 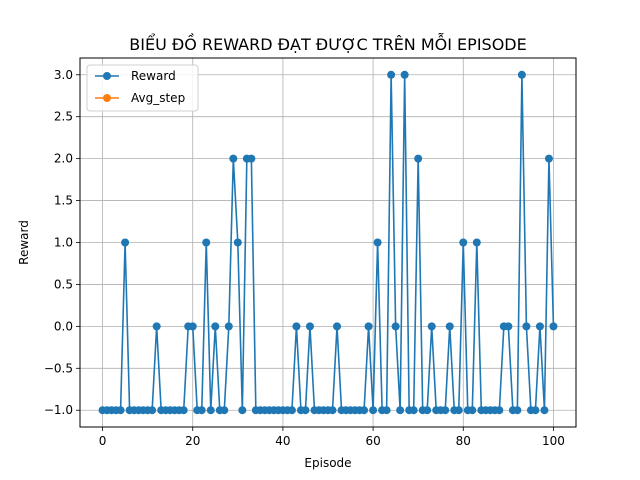 What do you see at coordinates (63, 201) in the screenshot?
I see `y-tick-label: 1.5` at bounding box center [63, 201].